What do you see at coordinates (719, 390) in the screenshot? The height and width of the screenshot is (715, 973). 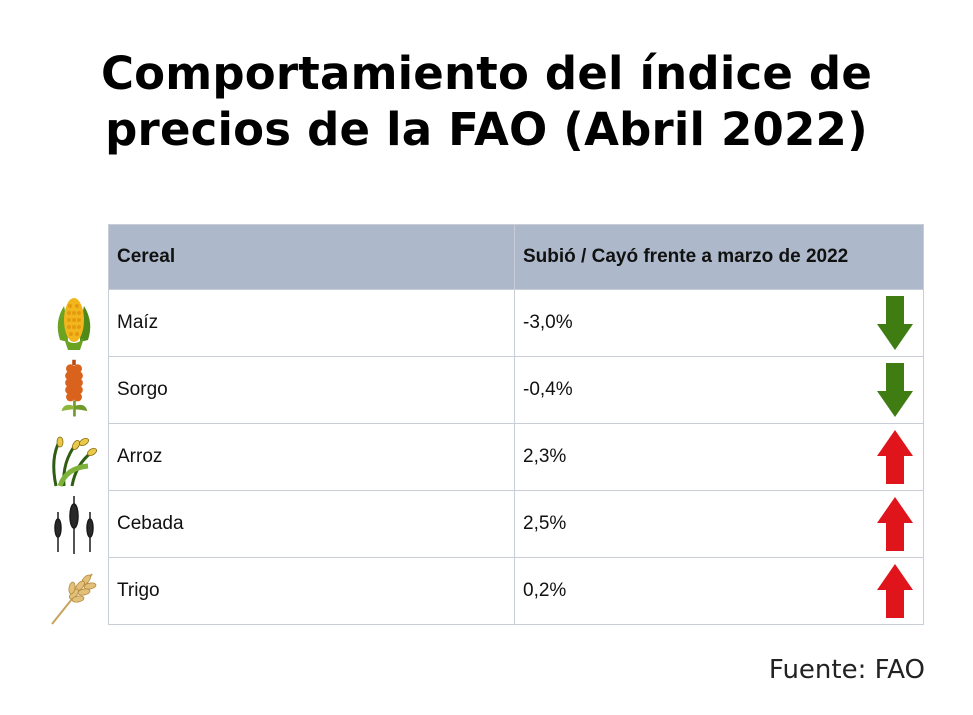 I see `change-cell: -0,4%` at bounding box center [719, 390].